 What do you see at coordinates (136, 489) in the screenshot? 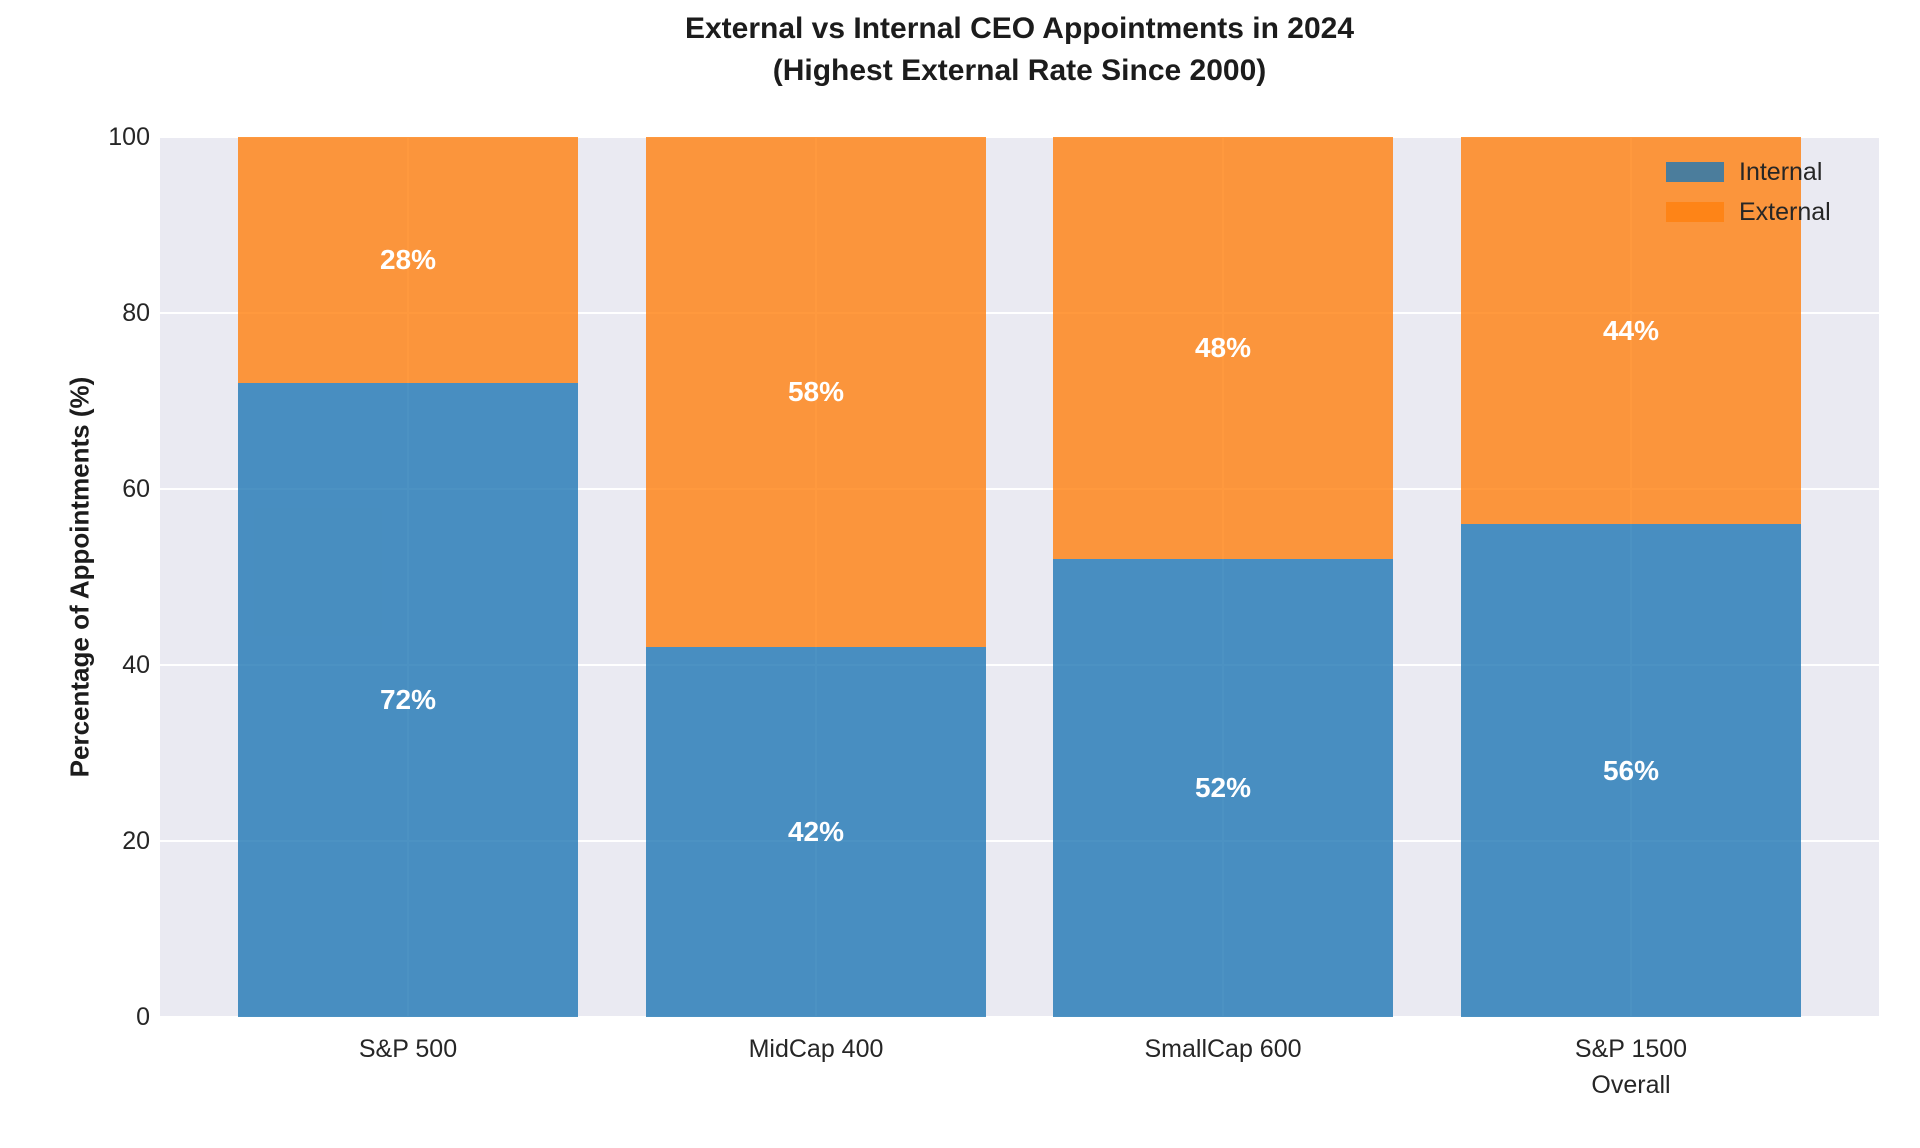
I see `y-tick-label: 60` at bounding box center [136, 489].